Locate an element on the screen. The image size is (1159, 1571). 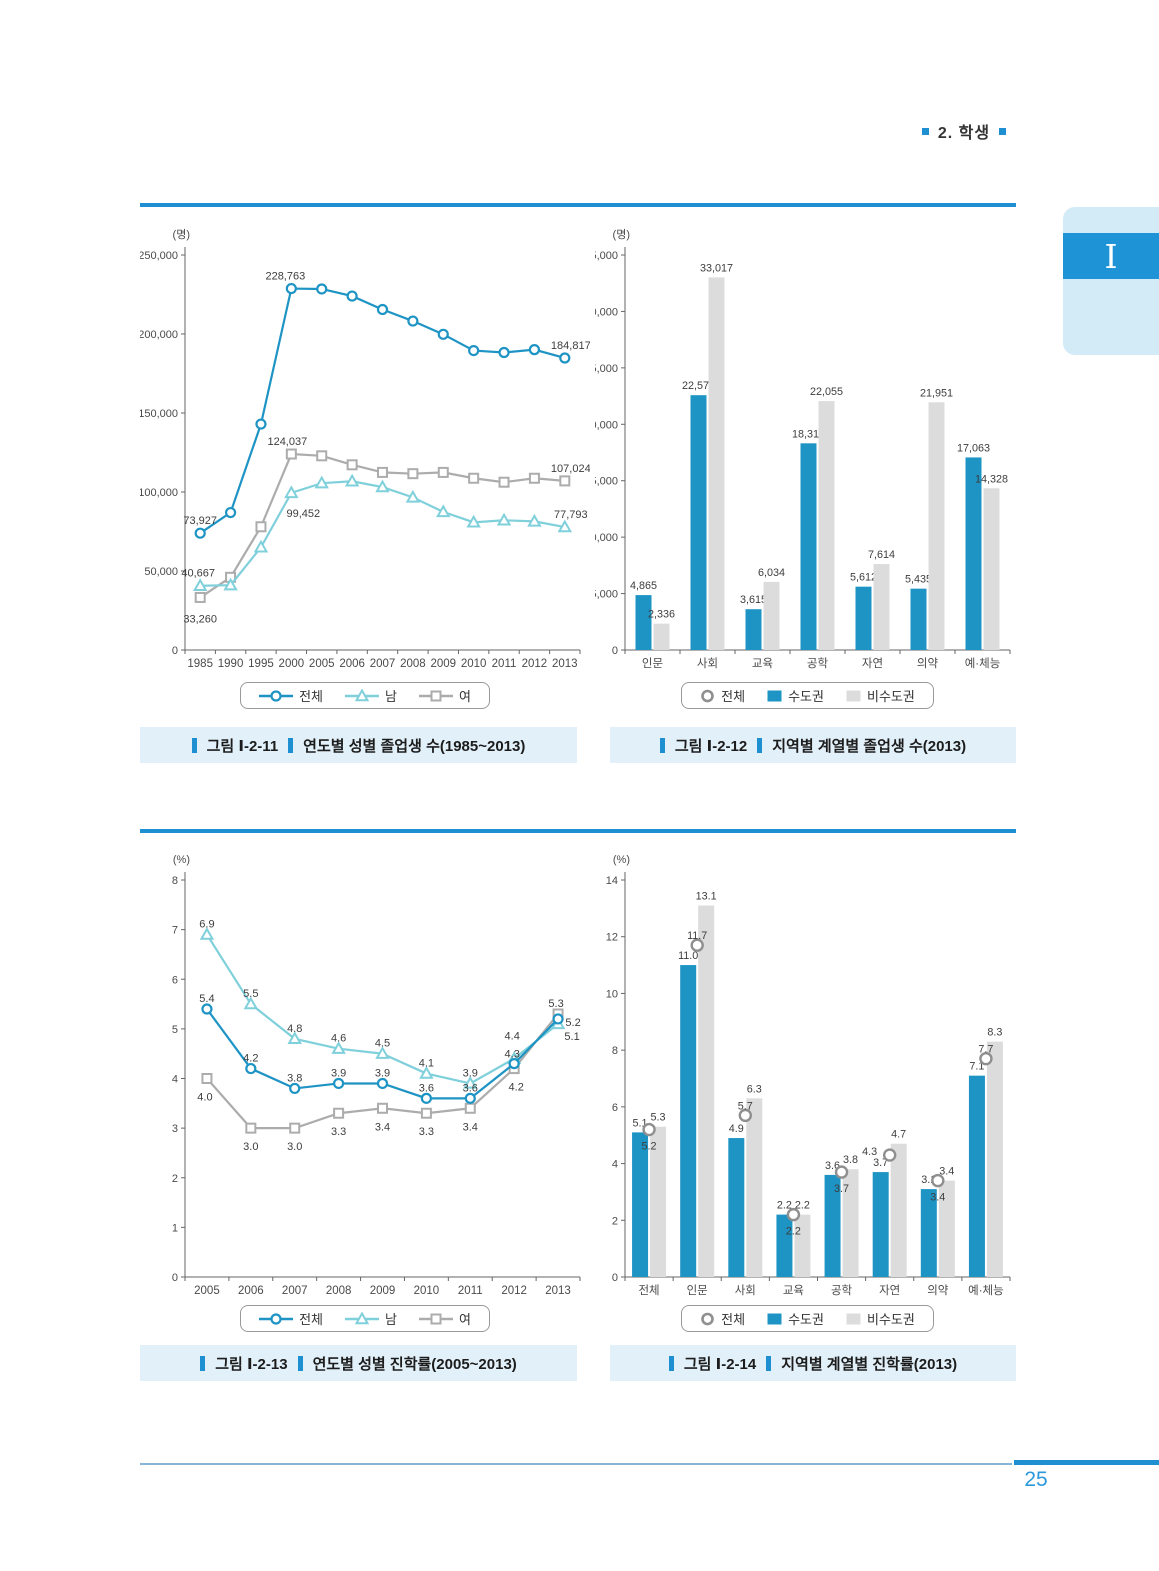
svg-text: 30,000 is located at coordinates (606, 312).